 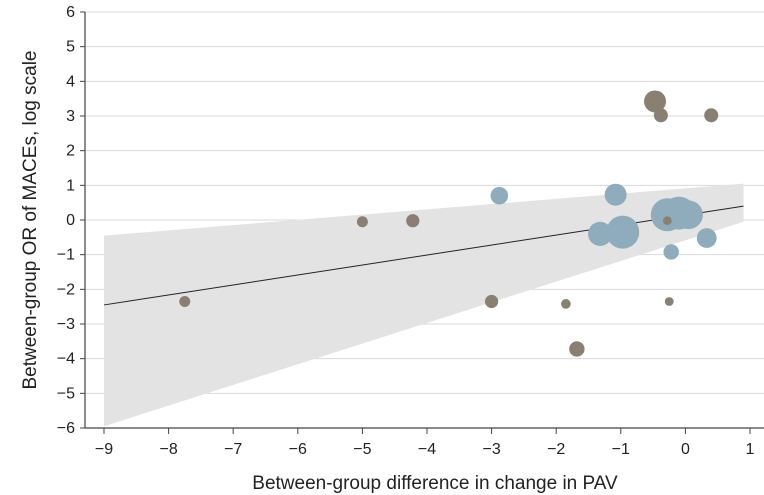 I want to click on x-tick-label: −5, so click(x=362, y=449).